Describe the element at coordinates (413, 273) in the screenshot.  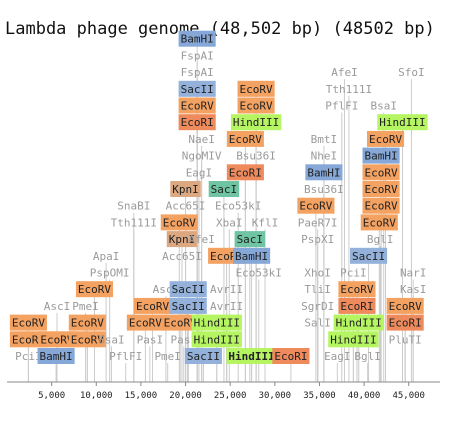
I see `site-name: NarI` at that location.